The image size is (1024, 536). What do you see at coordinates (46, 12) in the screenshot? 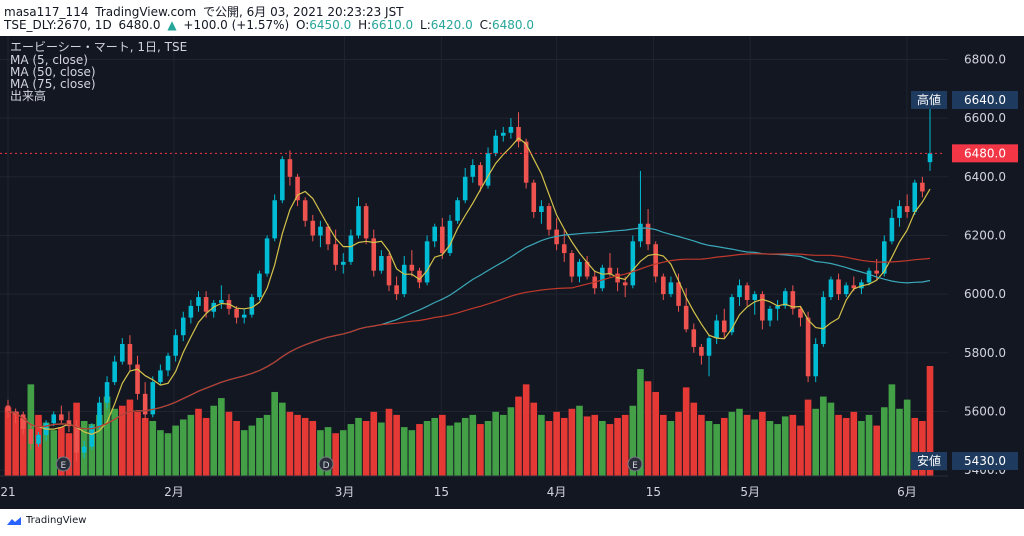
I see `author-name: masa117_114` at bounding box center [46, 12].